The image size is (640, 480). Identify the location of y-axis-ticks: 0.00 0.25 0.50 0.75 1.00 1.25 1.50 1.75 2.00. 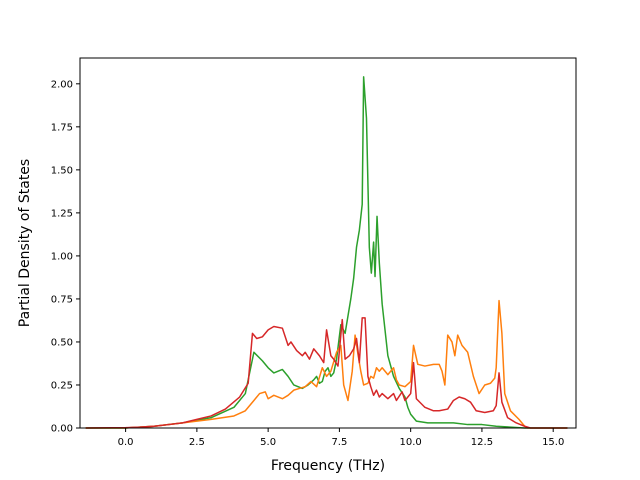
(65, 257).